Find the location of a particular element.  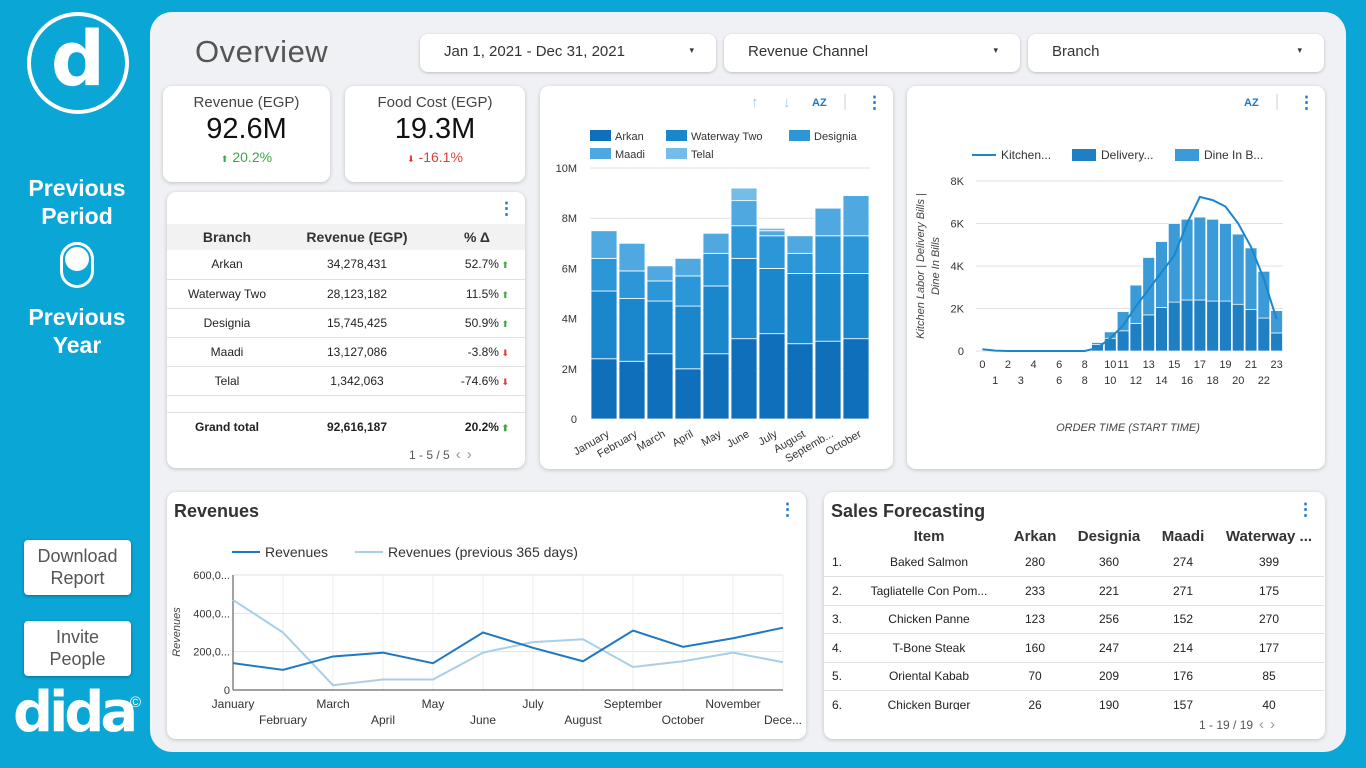

period-toggle is located at coordinates (77, 265).